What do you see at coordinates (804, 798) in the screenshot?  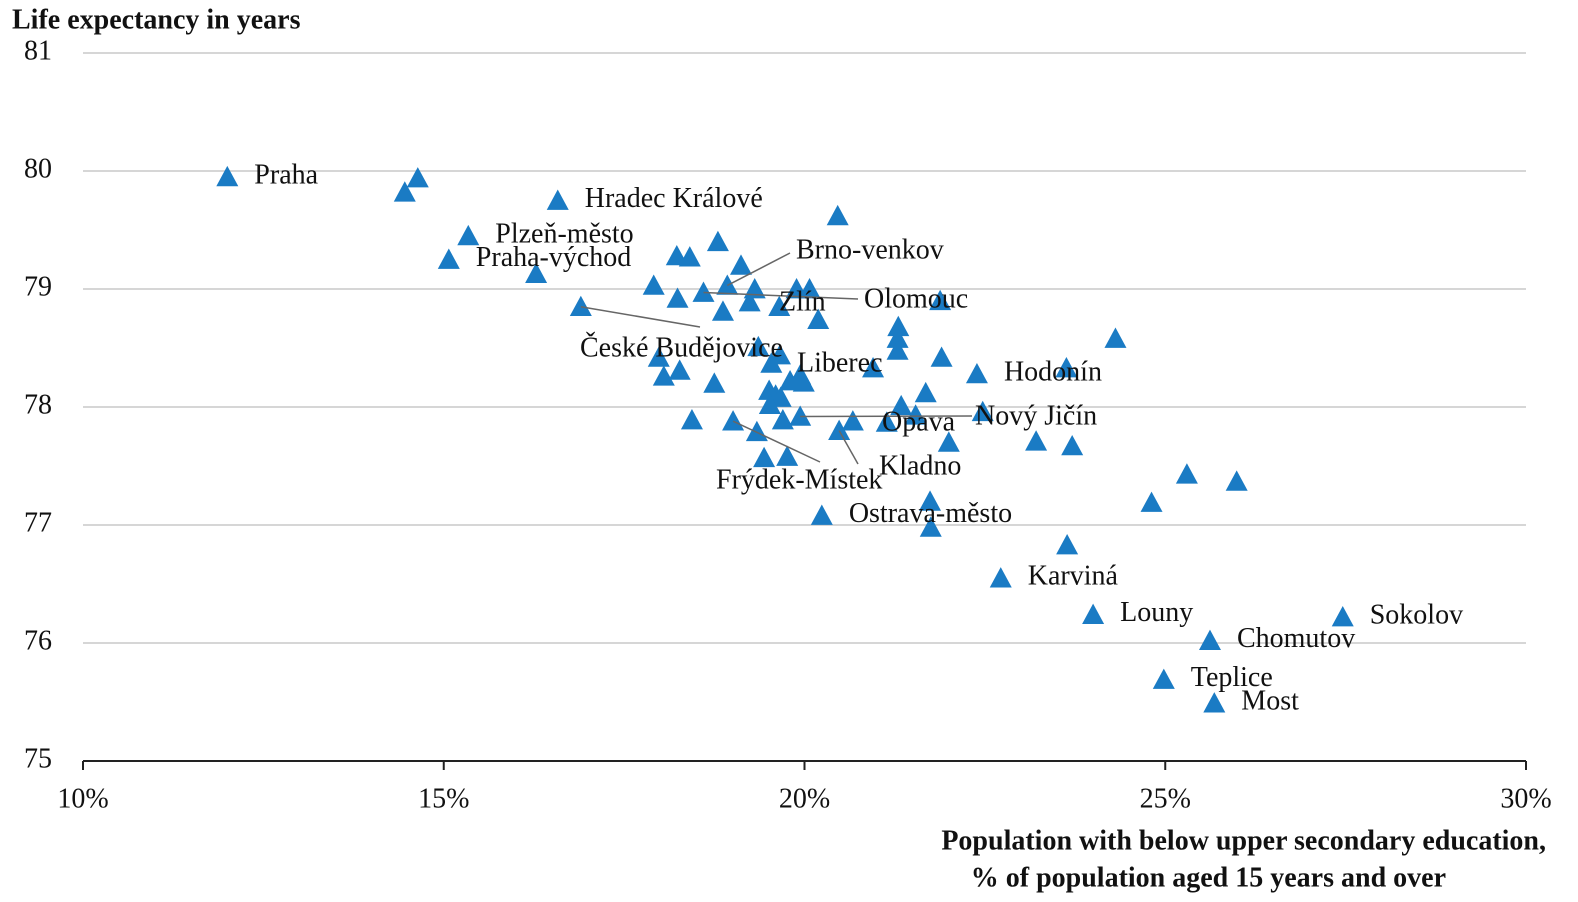 I see `x-tick-label: 20%` at bounding box center [804, 798].